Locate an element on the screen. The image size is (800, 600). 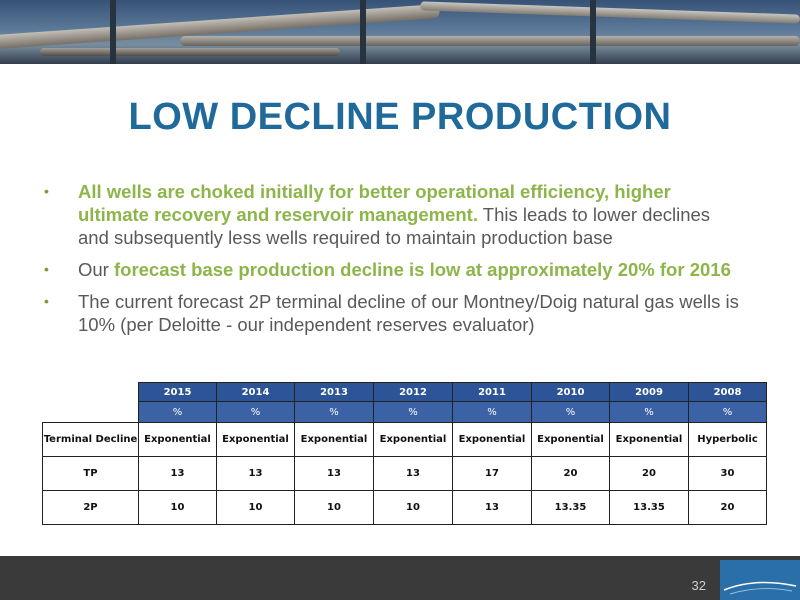
year-header: 2009 is located at coordinates (649, 392).